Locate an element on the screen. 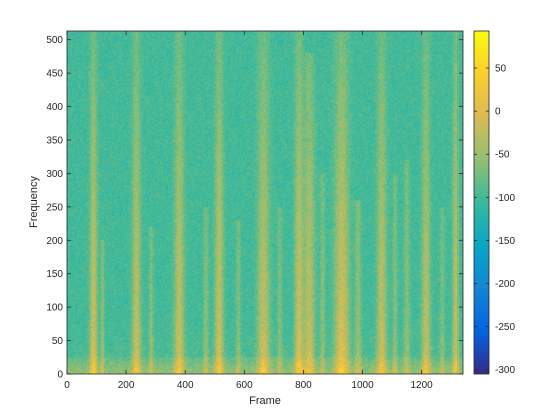 The width and height of the screenshot is (560, 420). x-tick-label: 1000 is located at coordinates (362, 385).